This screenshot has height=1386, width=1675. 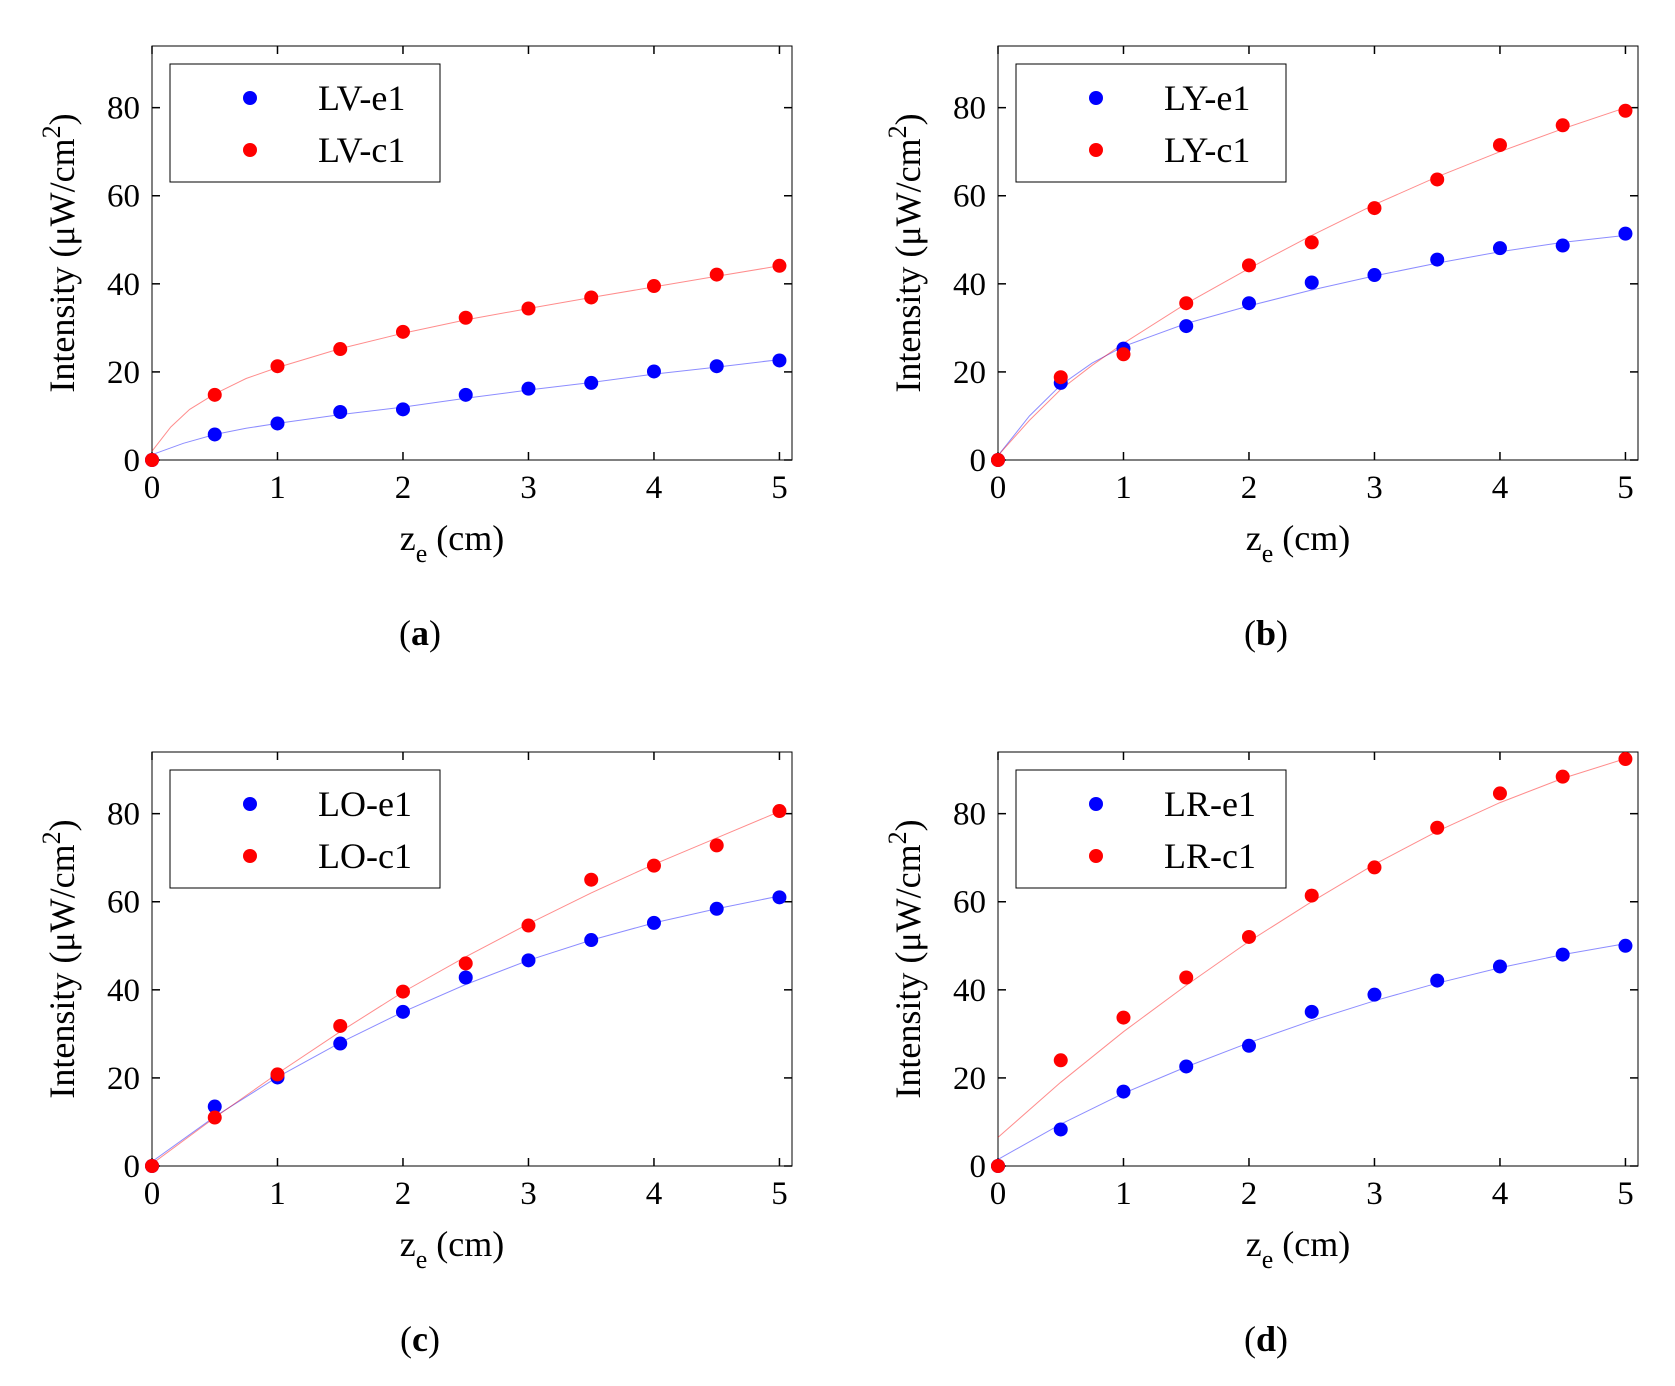 What do you see at coordinates (123, 373) in the screenshot?
I see `y-tick-label: 20` at bounding box center [123, 373].